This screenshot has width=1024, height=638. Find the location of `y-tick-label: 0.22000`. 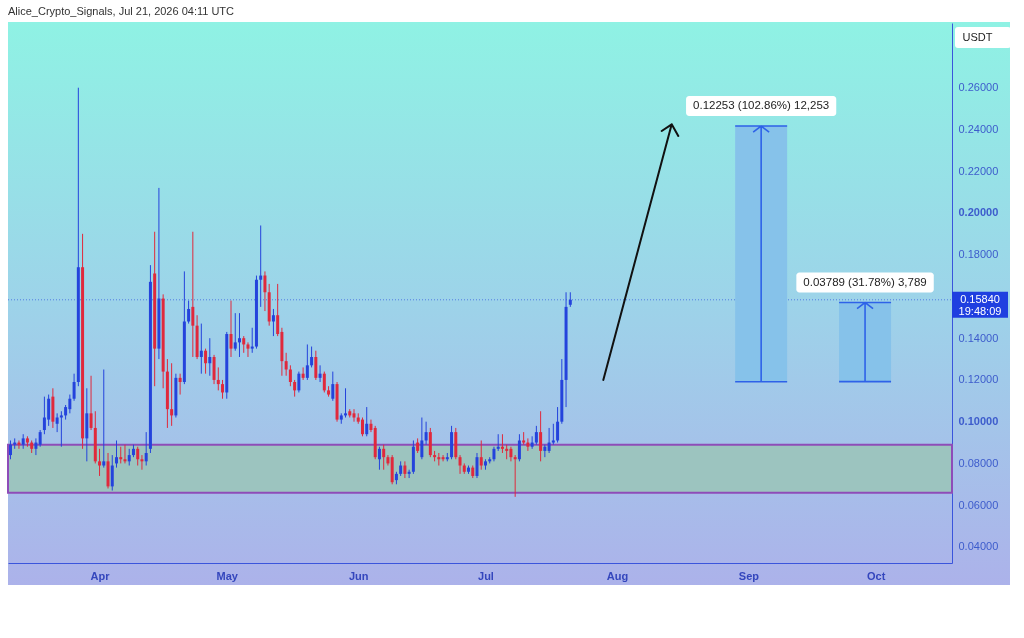

y-tick-label: 0.22000 is located at coordinates (978, 170).